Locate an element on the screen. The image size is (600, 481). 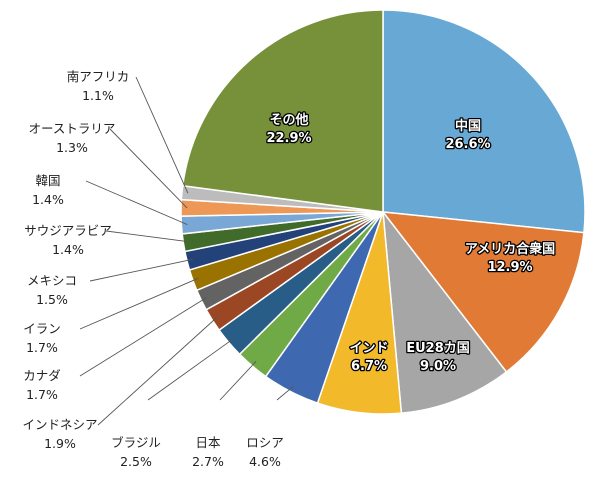
slice-label: カナダ is located at coordinates (42, 375).